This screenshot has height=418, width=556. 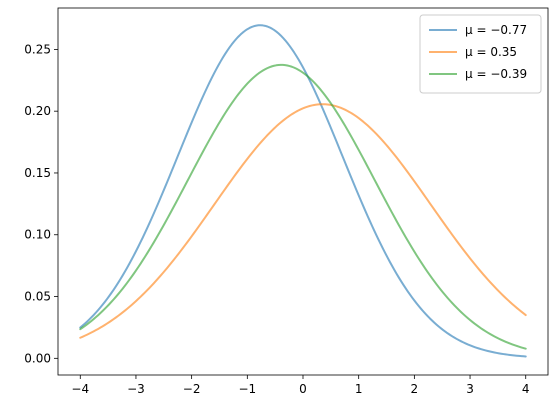 I want to click on y-tick-label: 0.20, so click(x=37, y=111).